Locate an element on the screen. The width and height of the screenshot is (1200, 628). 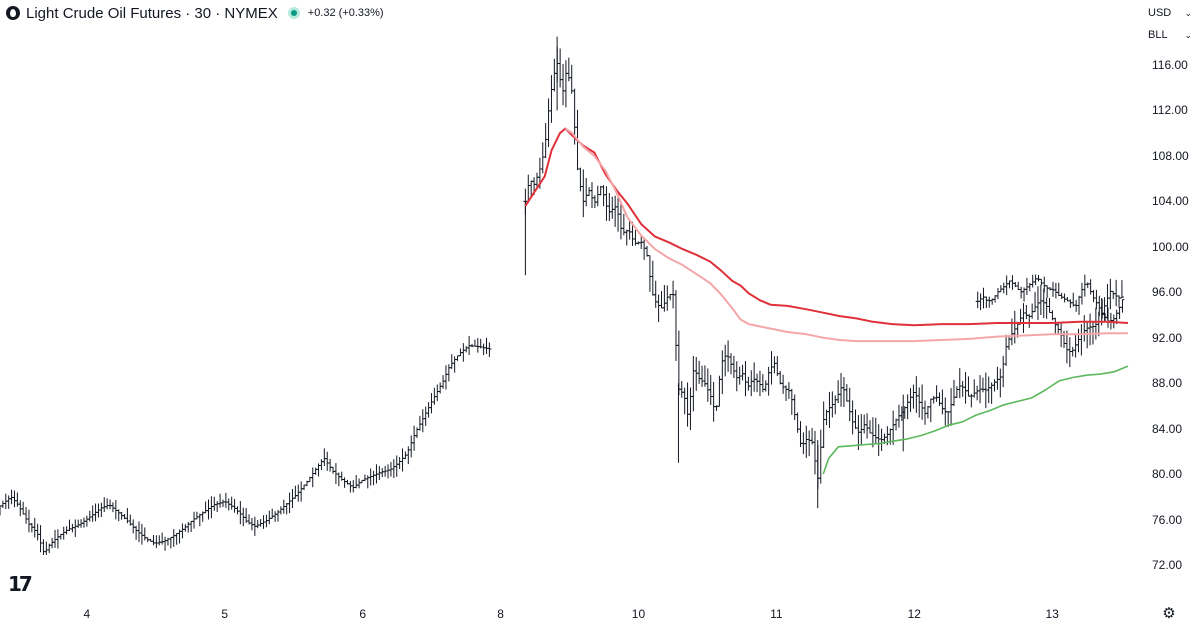
currency-label: USD is located at coordinates (1160, 13).